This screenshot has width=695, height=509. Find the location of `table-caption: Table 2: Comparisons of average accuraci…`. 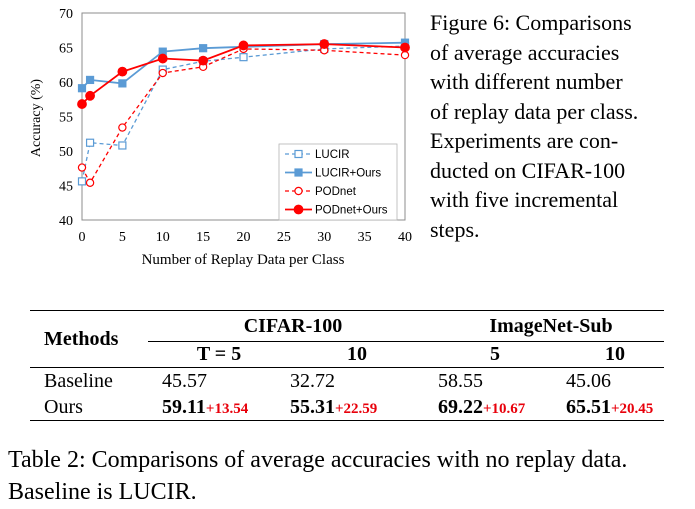

table-caption: Table 2: Comparisons of average accuraci… is located at coordinates (318, 476).